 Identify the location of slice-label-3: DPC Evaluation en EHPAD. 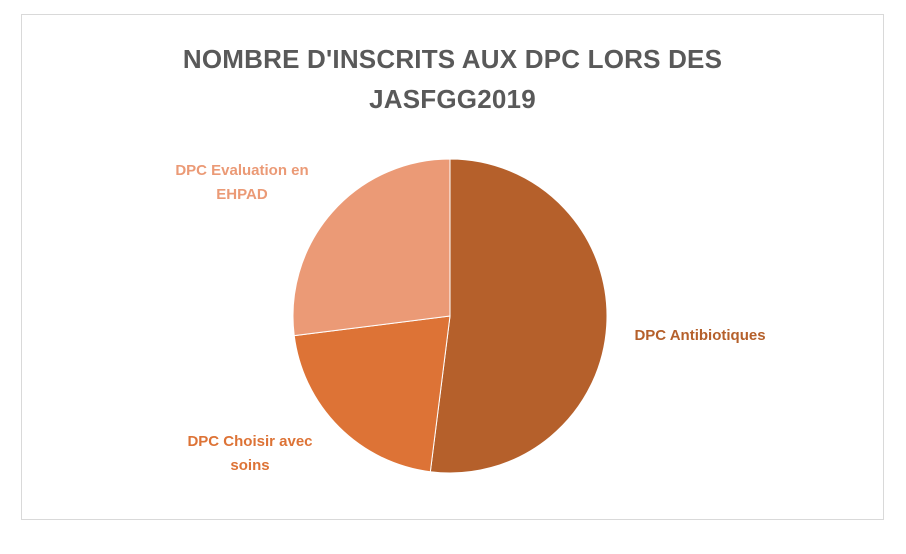
(241, 182).